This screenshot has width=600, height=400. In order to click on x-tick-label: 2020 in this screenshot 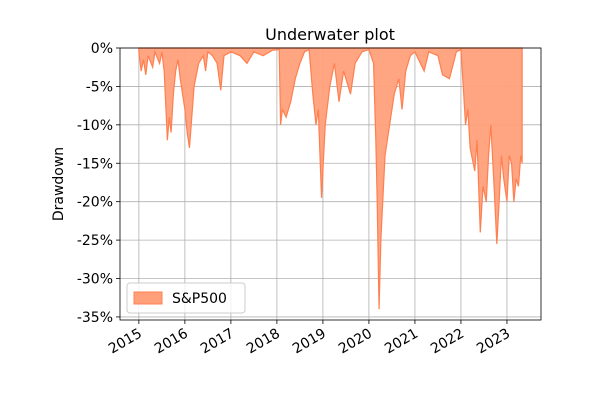, I will do `click(355, 342)`.